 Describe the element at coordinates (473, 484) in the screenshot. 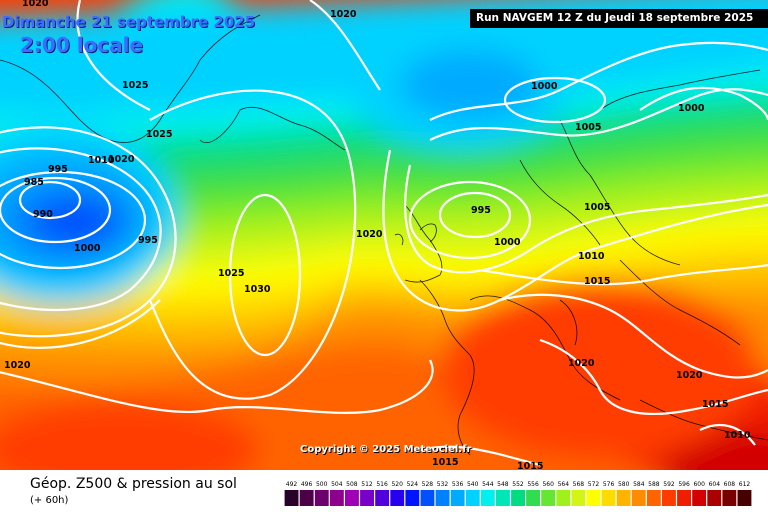

I see `scale-tick-label: 540` at that location.